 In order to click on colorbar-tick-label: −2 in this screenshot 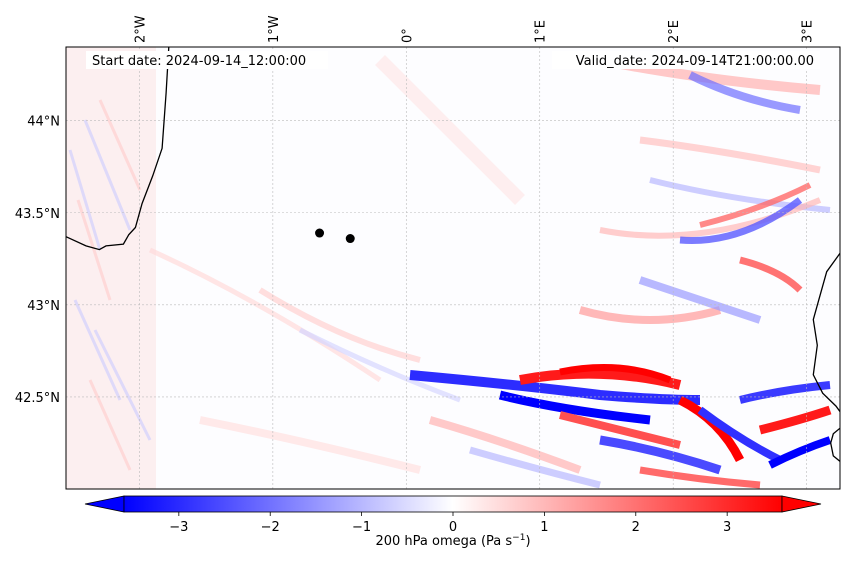, I will do `click(270, 527)`.